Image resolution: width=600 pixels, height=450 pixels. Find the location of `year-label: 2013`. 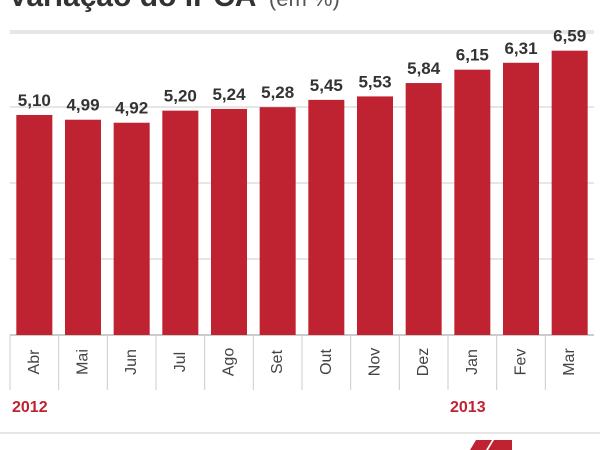

year-label: 2013 is located at coordinates (468, 407).